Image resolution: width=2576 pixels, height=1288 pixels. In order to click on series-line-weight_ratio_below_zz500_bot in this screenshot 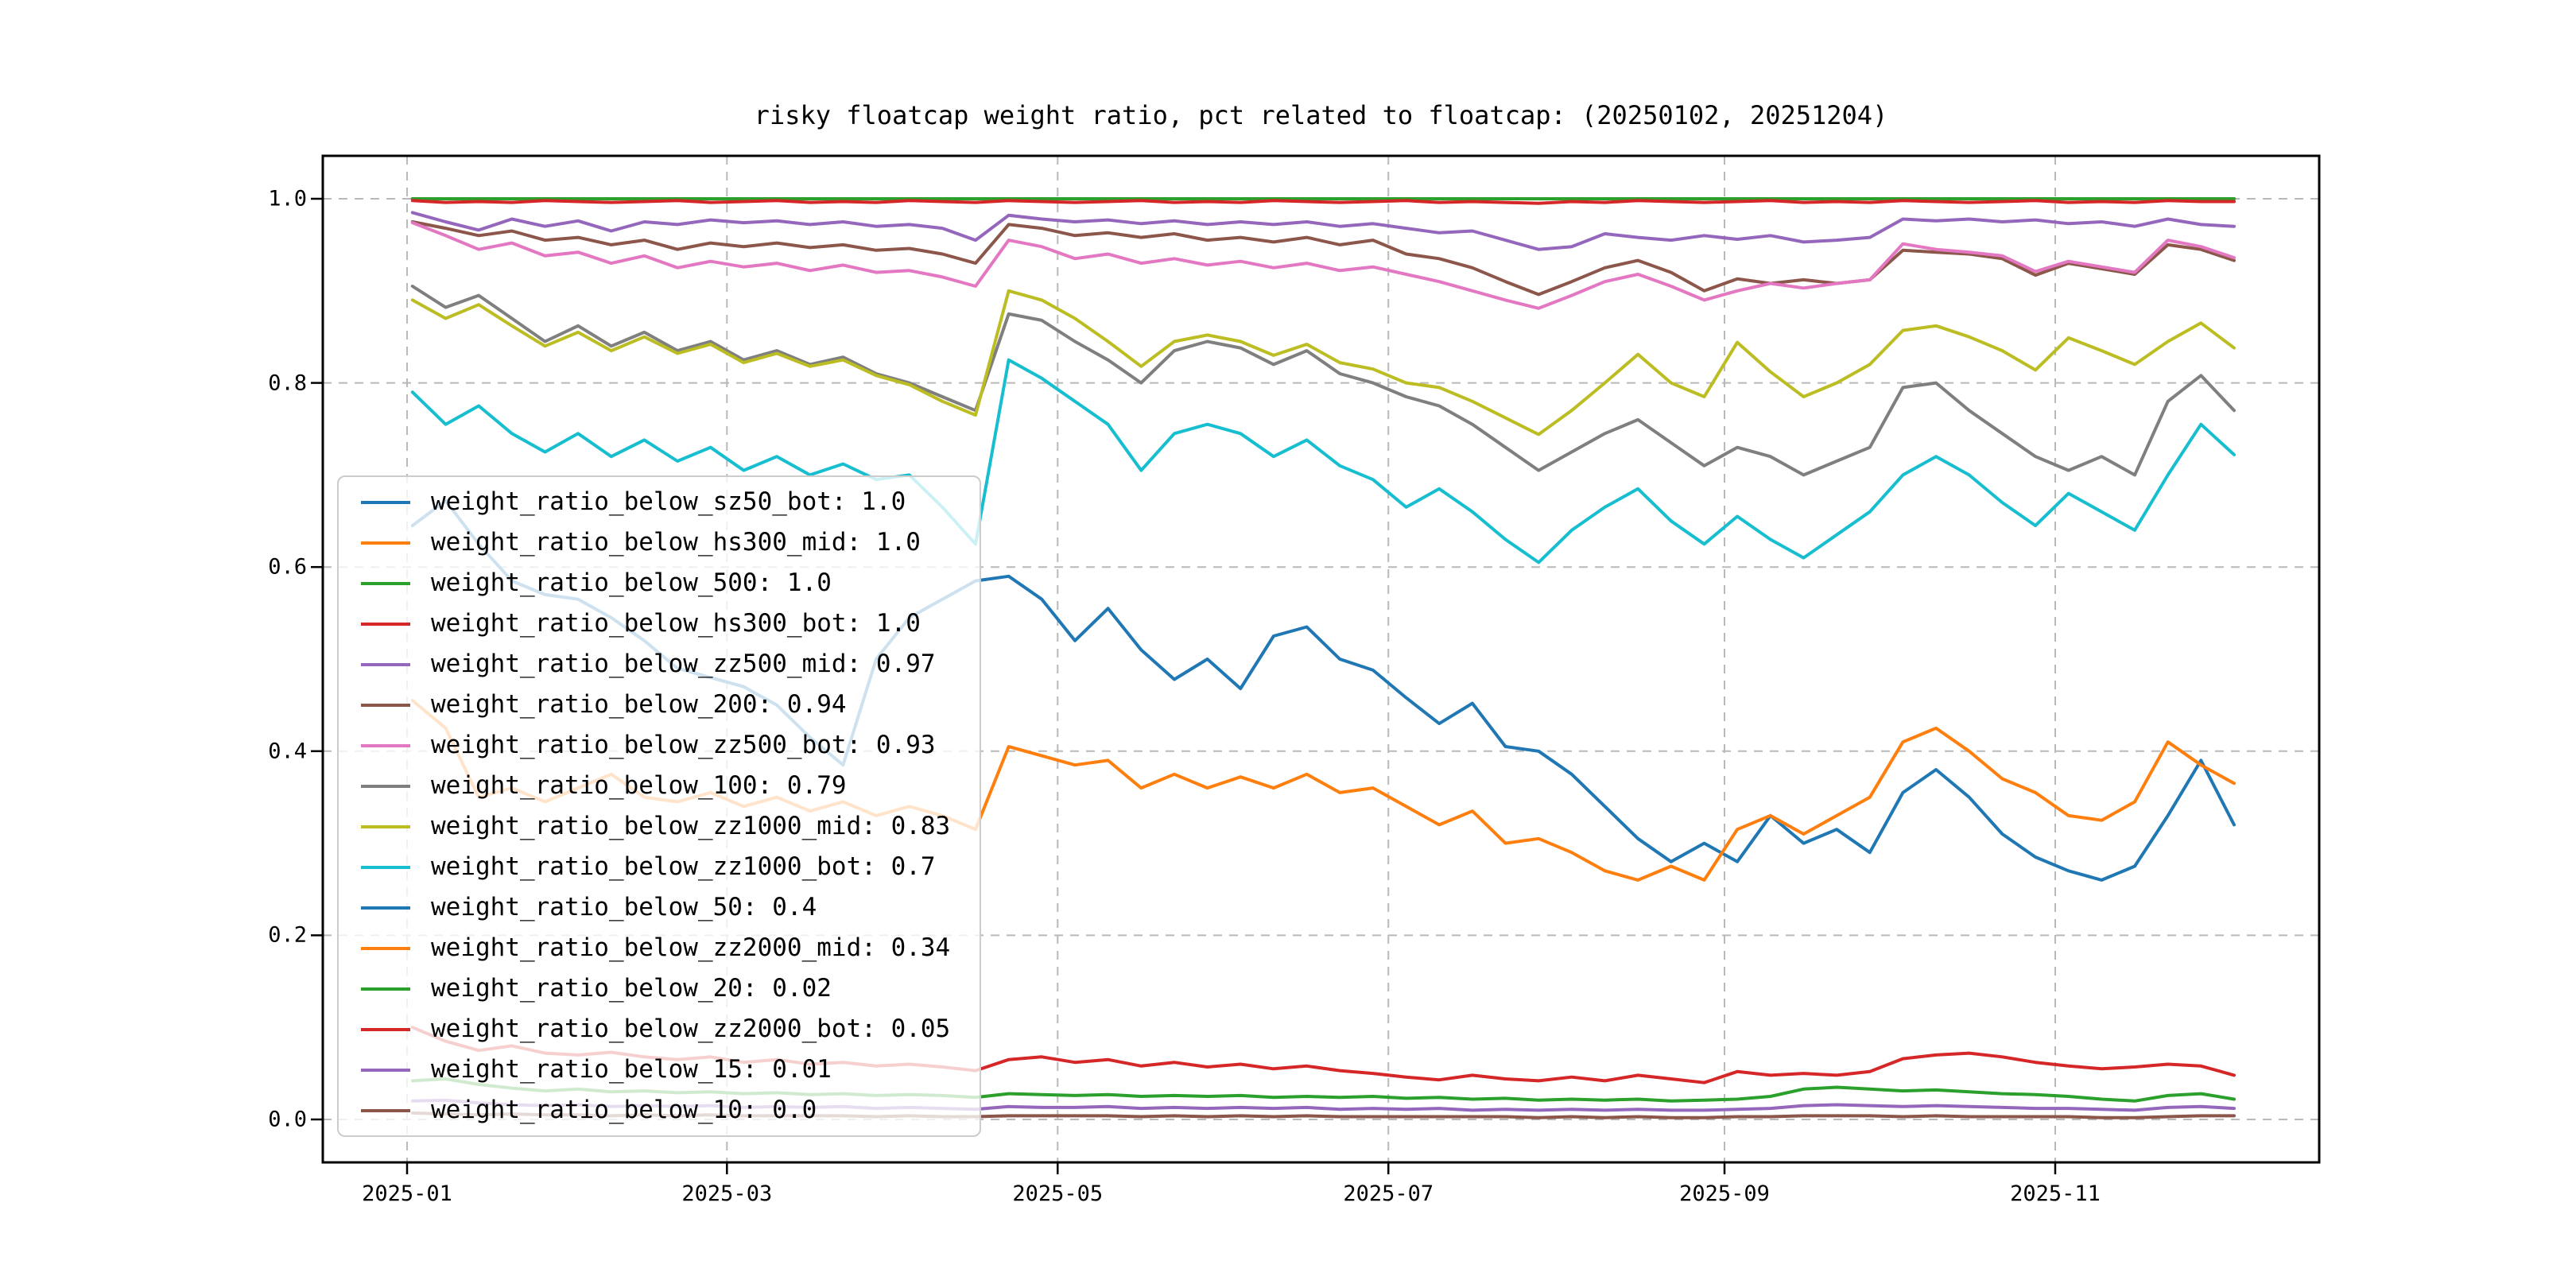, I will do `click(1323, 265)`.